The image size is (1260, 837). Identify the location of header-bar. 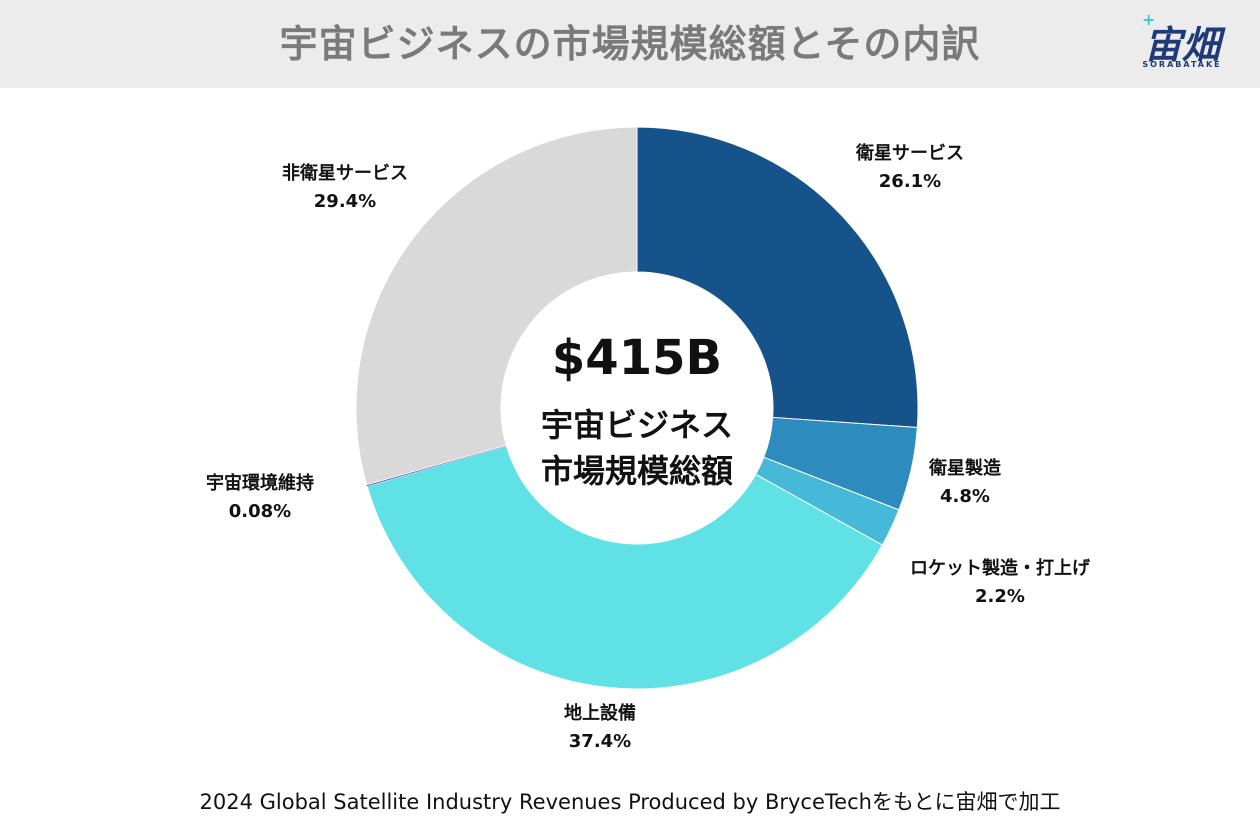
(630, 44).